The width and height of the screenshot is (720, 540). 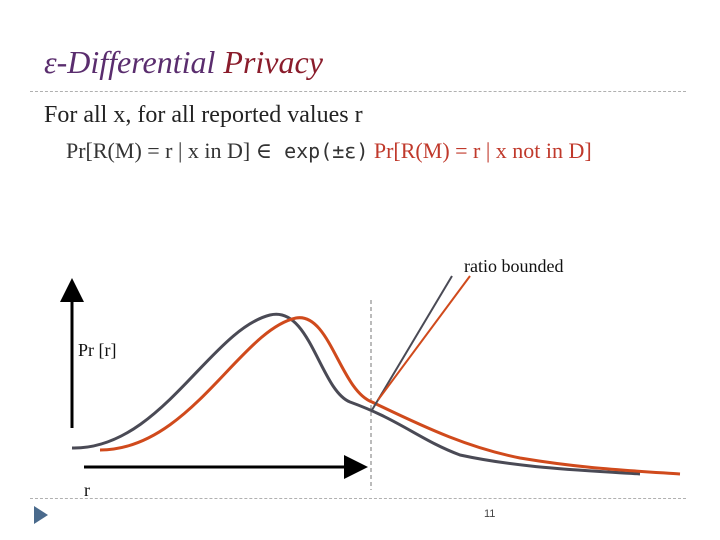 I want to click on element-of-symbol: ∈, so click(x=264, y=150).